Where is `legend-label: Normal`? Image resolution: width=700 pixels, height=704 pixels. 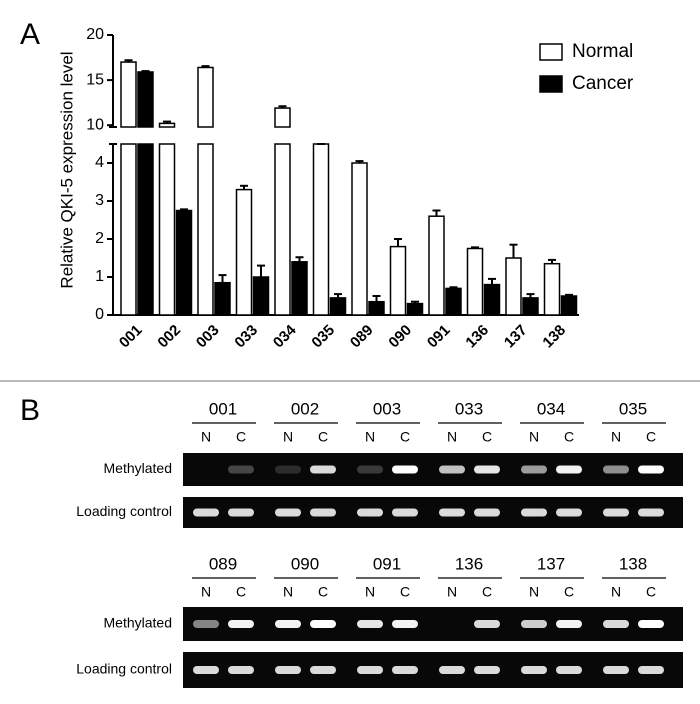 legend-label: Normal is located at coordinates (602, 51).